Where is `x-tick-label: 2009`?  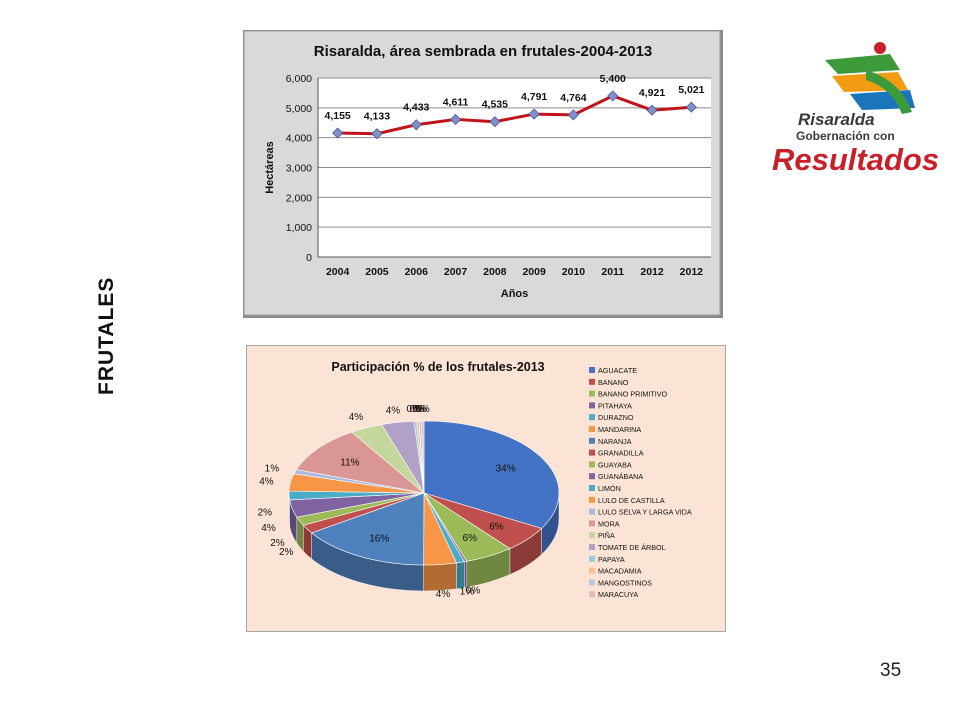
x-tick-label: 2009 is located at coordinates (534, 272).